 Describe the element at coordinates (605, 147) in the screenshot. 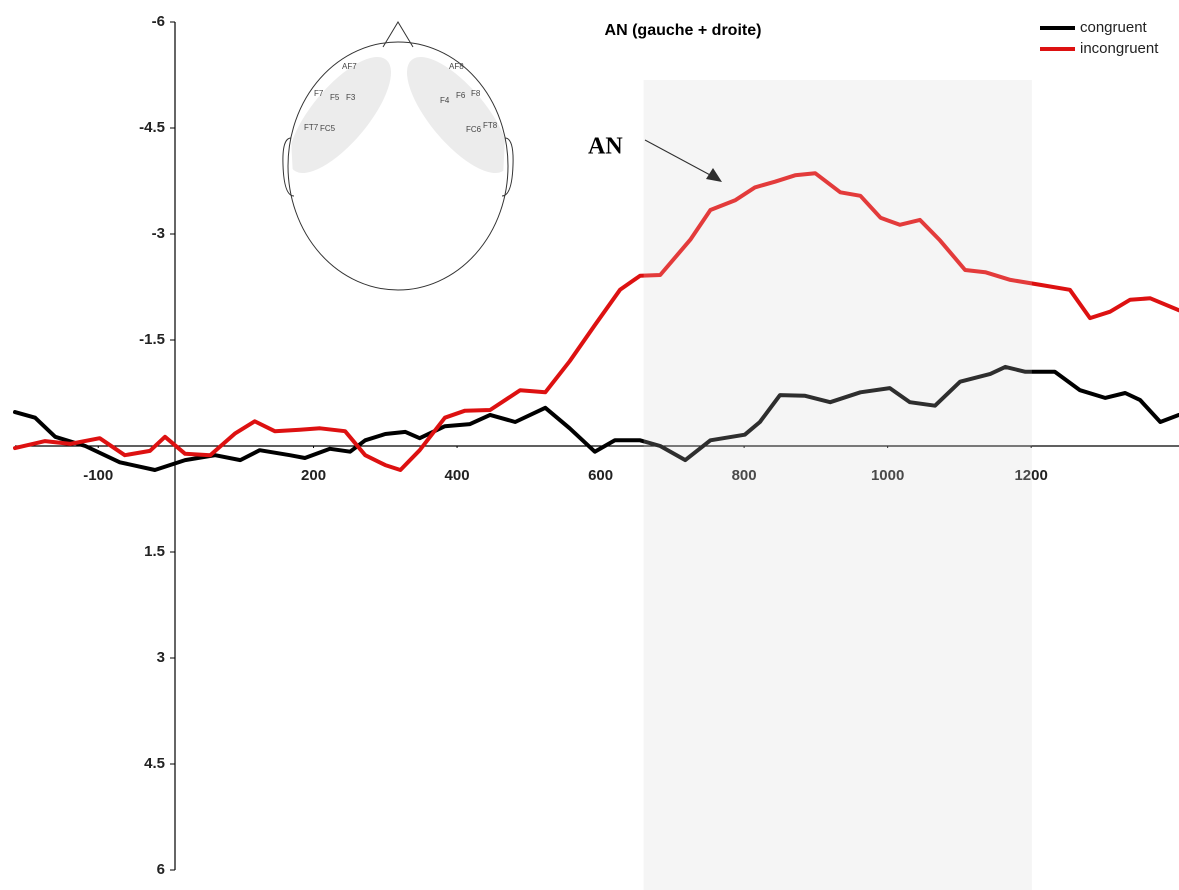

I see `annotation: AN` at that location.